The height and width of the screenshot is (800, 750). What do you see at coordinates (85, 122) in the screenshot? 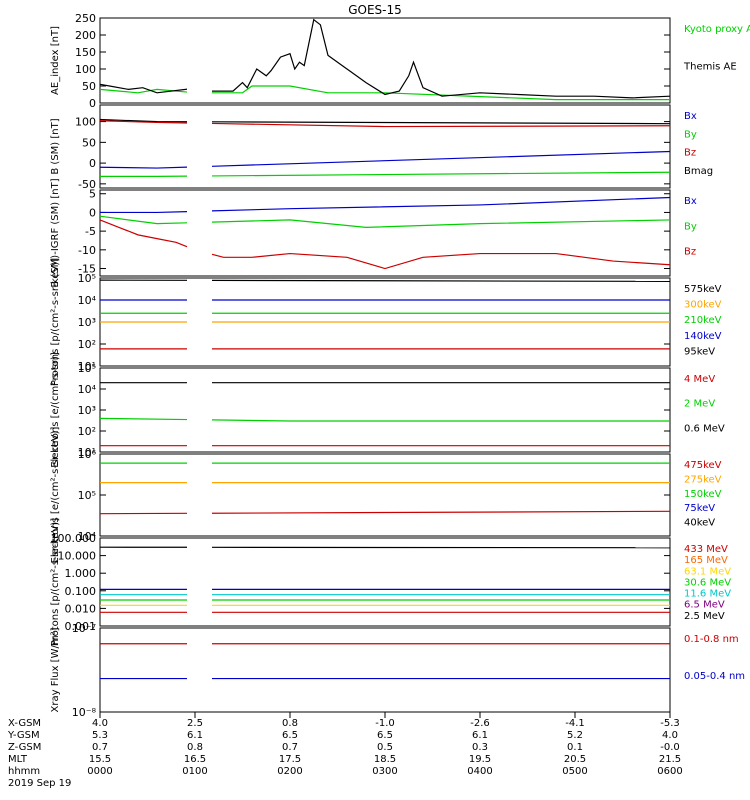
I see `y-tick-label: 100` at bounding box center [85, 122].